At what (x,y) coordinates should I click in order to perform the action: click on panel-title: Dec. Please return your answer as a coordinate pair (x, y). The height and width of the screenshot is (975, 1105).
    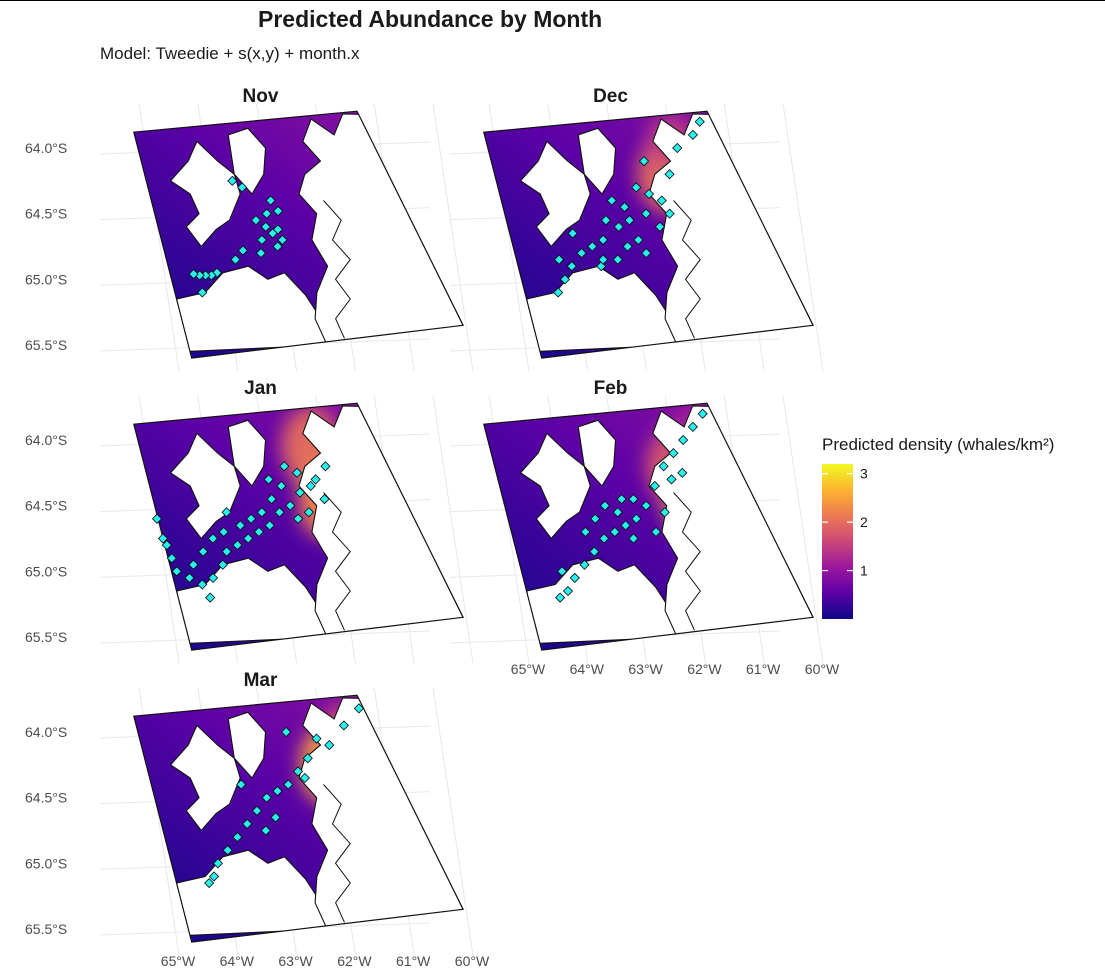
    Looking at the image, I should click on (610, 96).